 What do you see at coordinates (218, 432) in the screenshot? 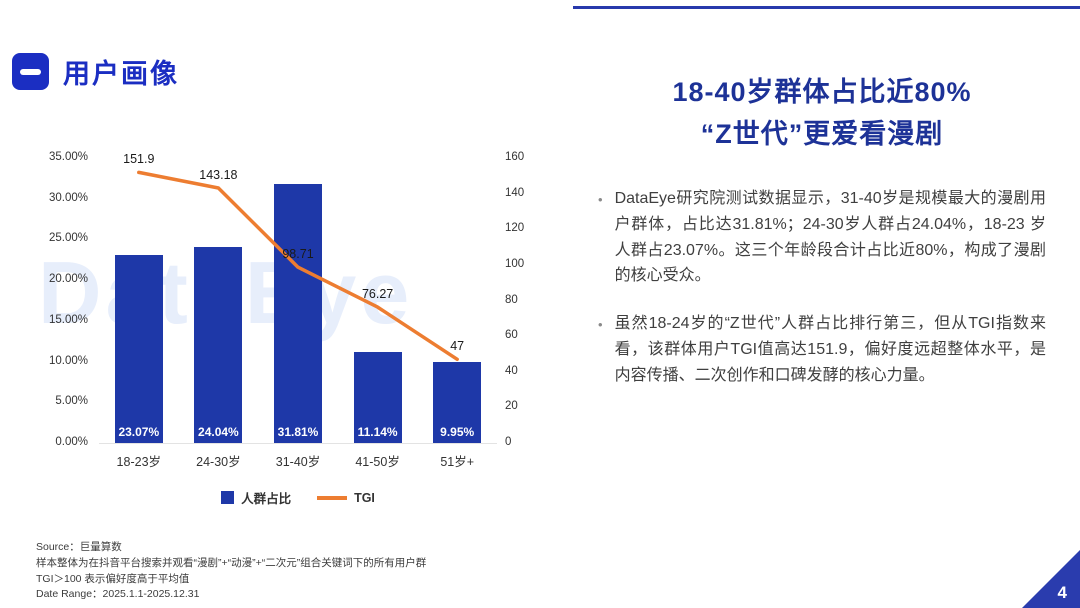
I see `bar-value-label: 24.04%` at bounding box center [218, 432].